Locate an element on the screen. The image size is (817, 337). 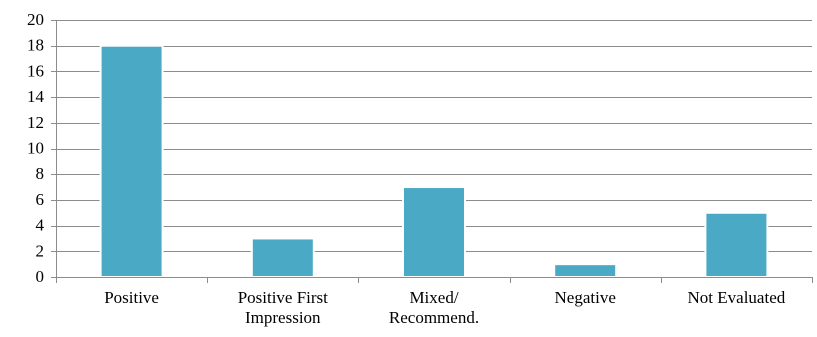
y-tick-label: 14 is located at coordinates (36, 96).